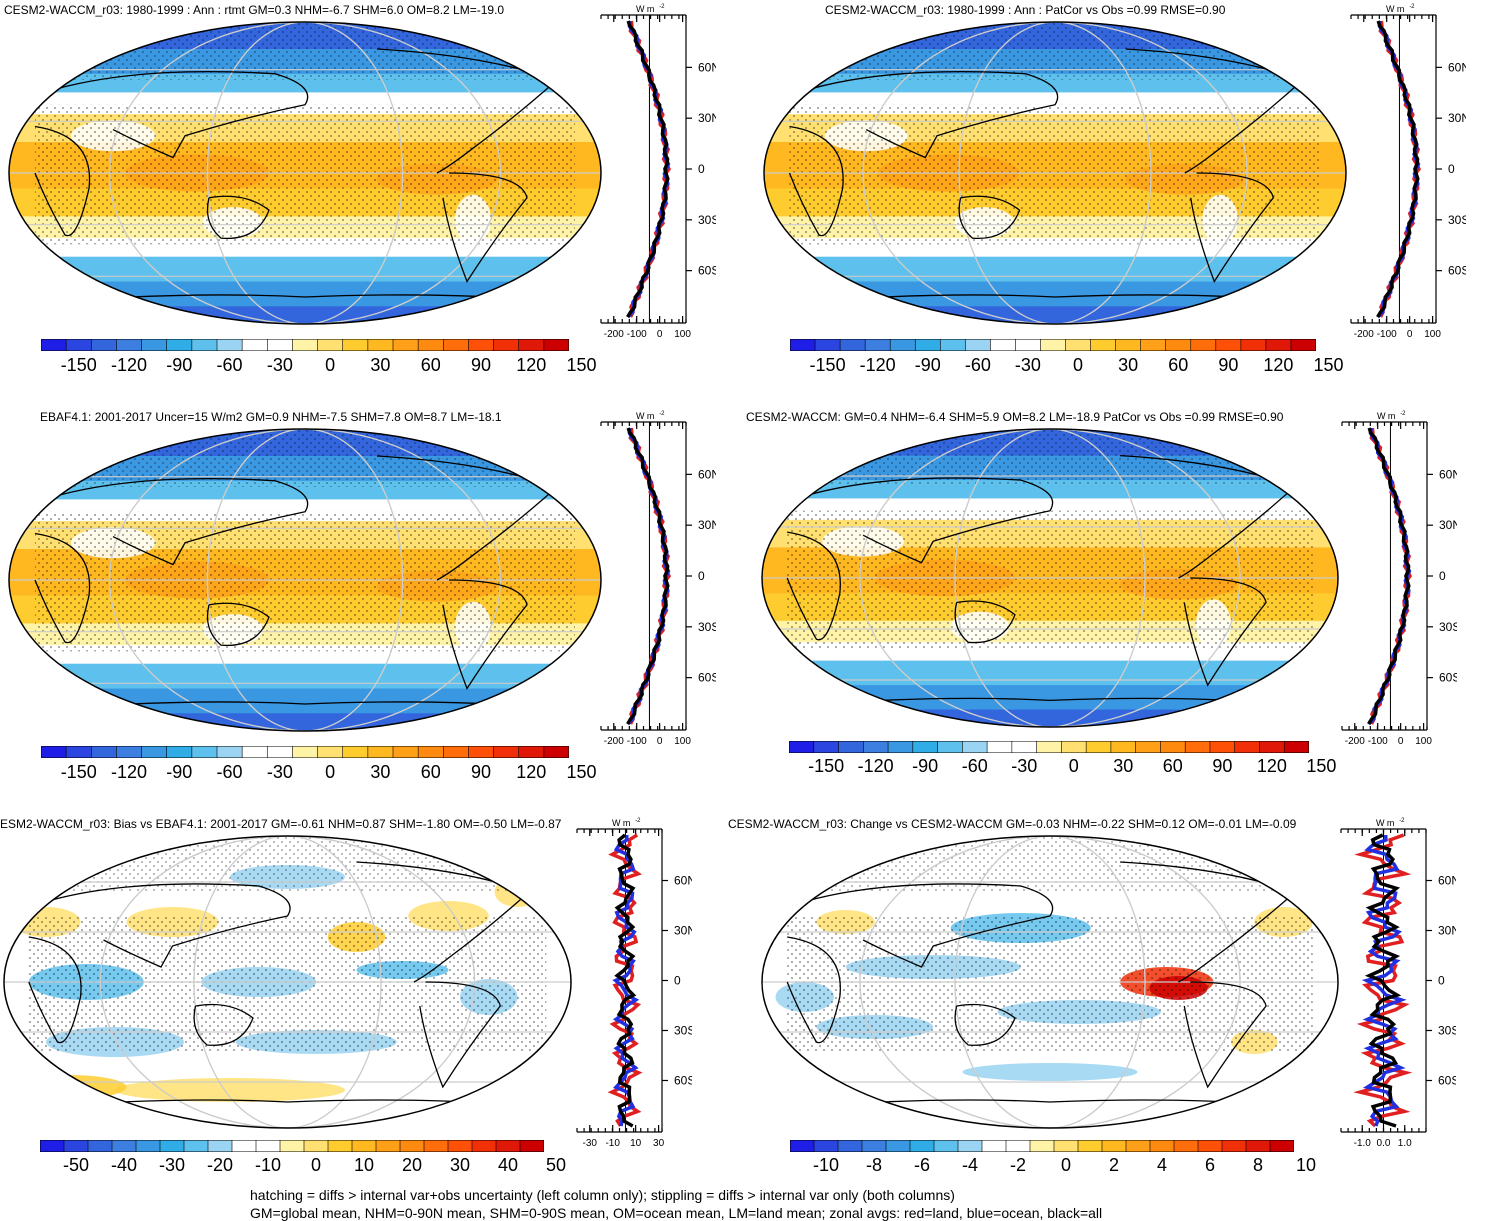  I want to click on colorbar-tick-label: 90, so click(1222, 766).